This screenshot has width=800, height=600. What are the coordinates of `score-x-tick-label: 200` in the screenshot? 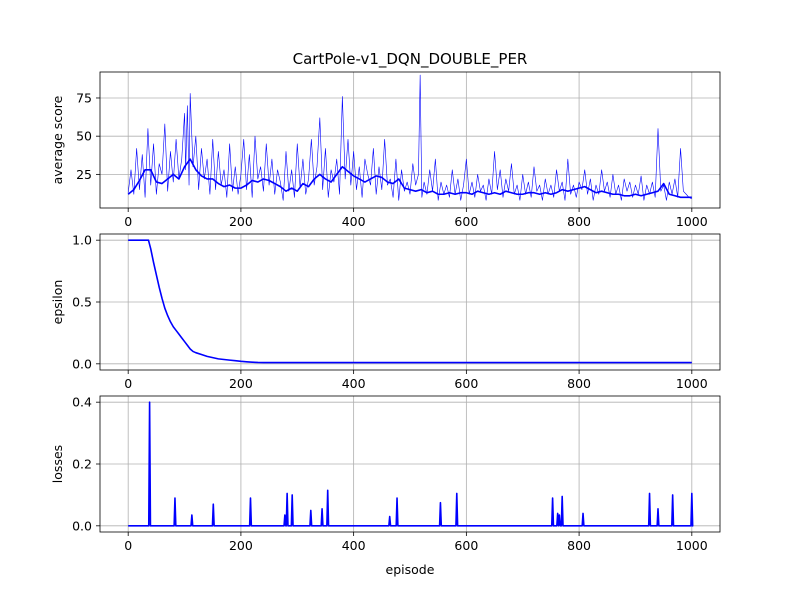 It's located at (241, 221).